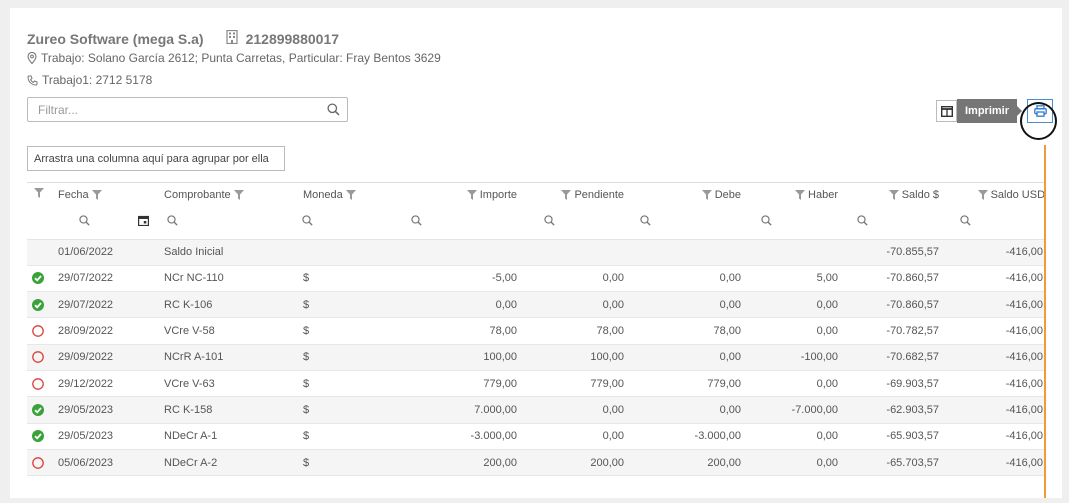  Describe the element at coordinates (40, 279) in the screenshot. I see `status-ok-icon` at that location.